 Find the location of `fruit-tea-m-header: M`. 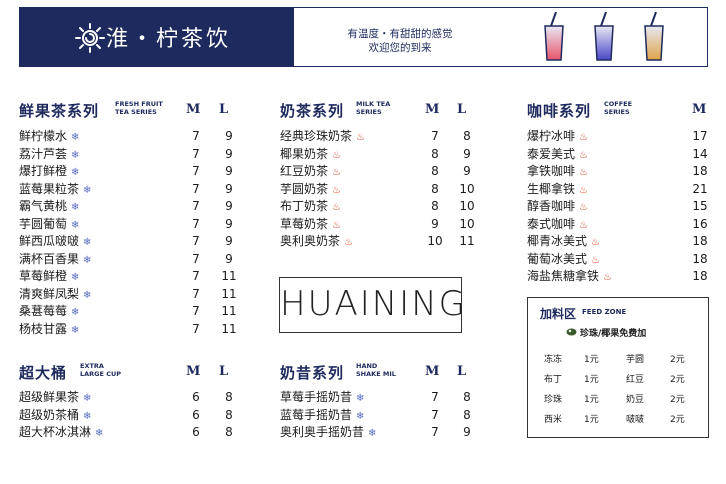

fruit-tea-m-header: M is located at coordinates (193, 109).